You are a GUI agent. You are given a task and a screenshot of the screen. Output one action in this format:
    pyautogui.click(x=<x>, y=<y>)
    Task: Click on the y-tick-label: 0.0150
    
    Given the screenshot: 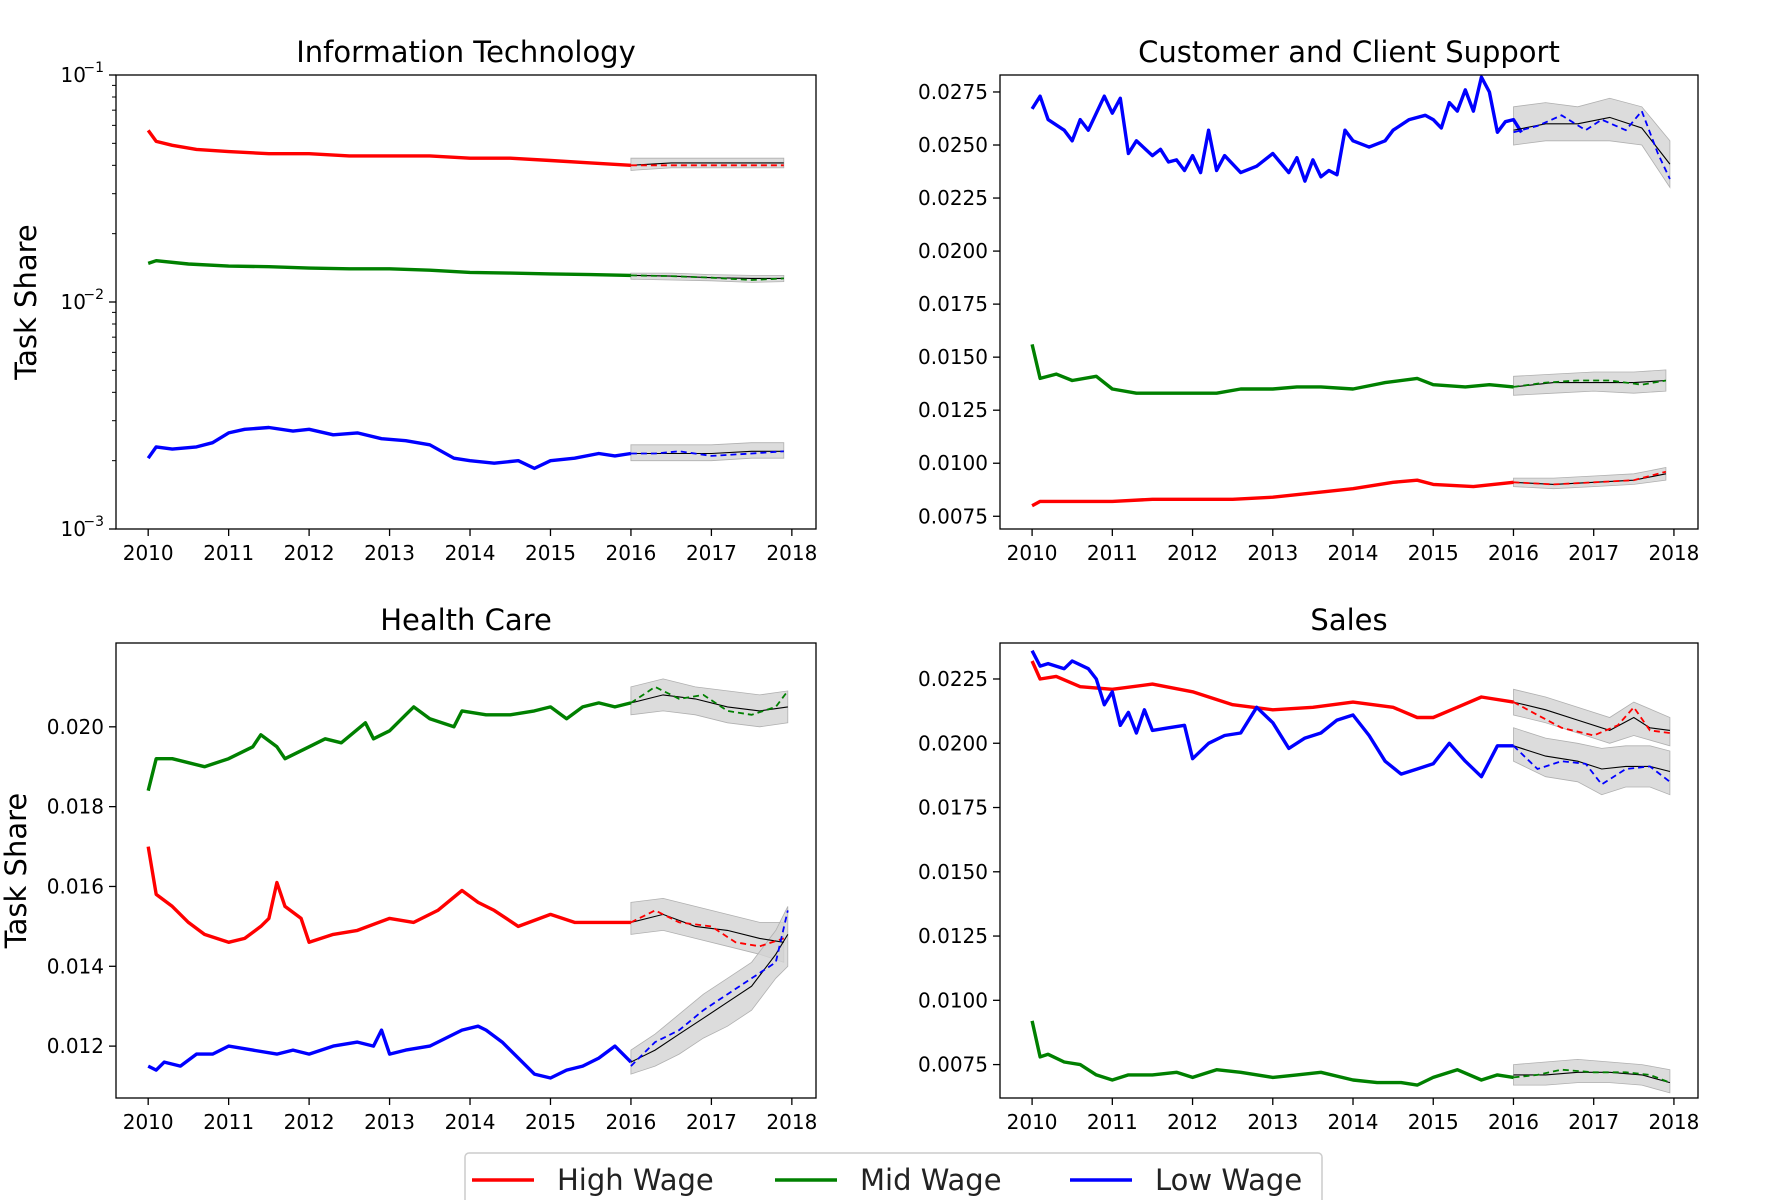 What is the action you would take?
    pyautogui.click(x=953, y=872)
    